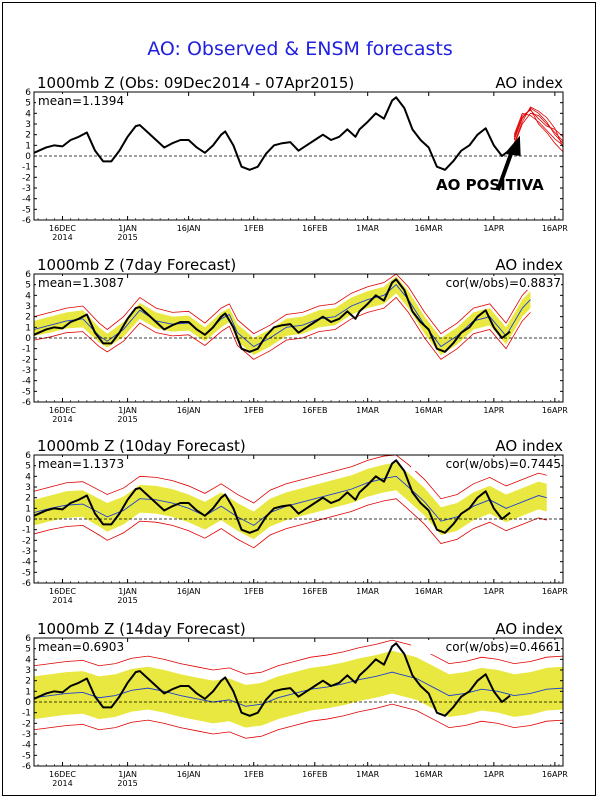 Image resolution: width=600 pixels, height=800 pixels. I want to click on x-tick-label: 16JAN, so click(189, 410).